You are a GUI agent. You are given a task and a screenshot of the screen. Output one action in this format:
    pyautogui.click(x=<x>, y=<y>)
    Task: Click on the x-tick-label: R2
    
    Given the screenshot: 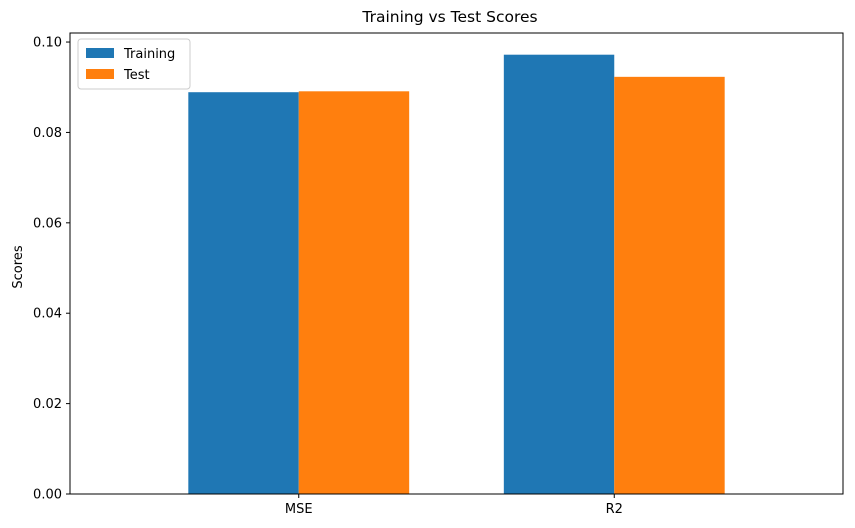 What is the action you would take?
    pyautogui.click(x=614, y=509)
    